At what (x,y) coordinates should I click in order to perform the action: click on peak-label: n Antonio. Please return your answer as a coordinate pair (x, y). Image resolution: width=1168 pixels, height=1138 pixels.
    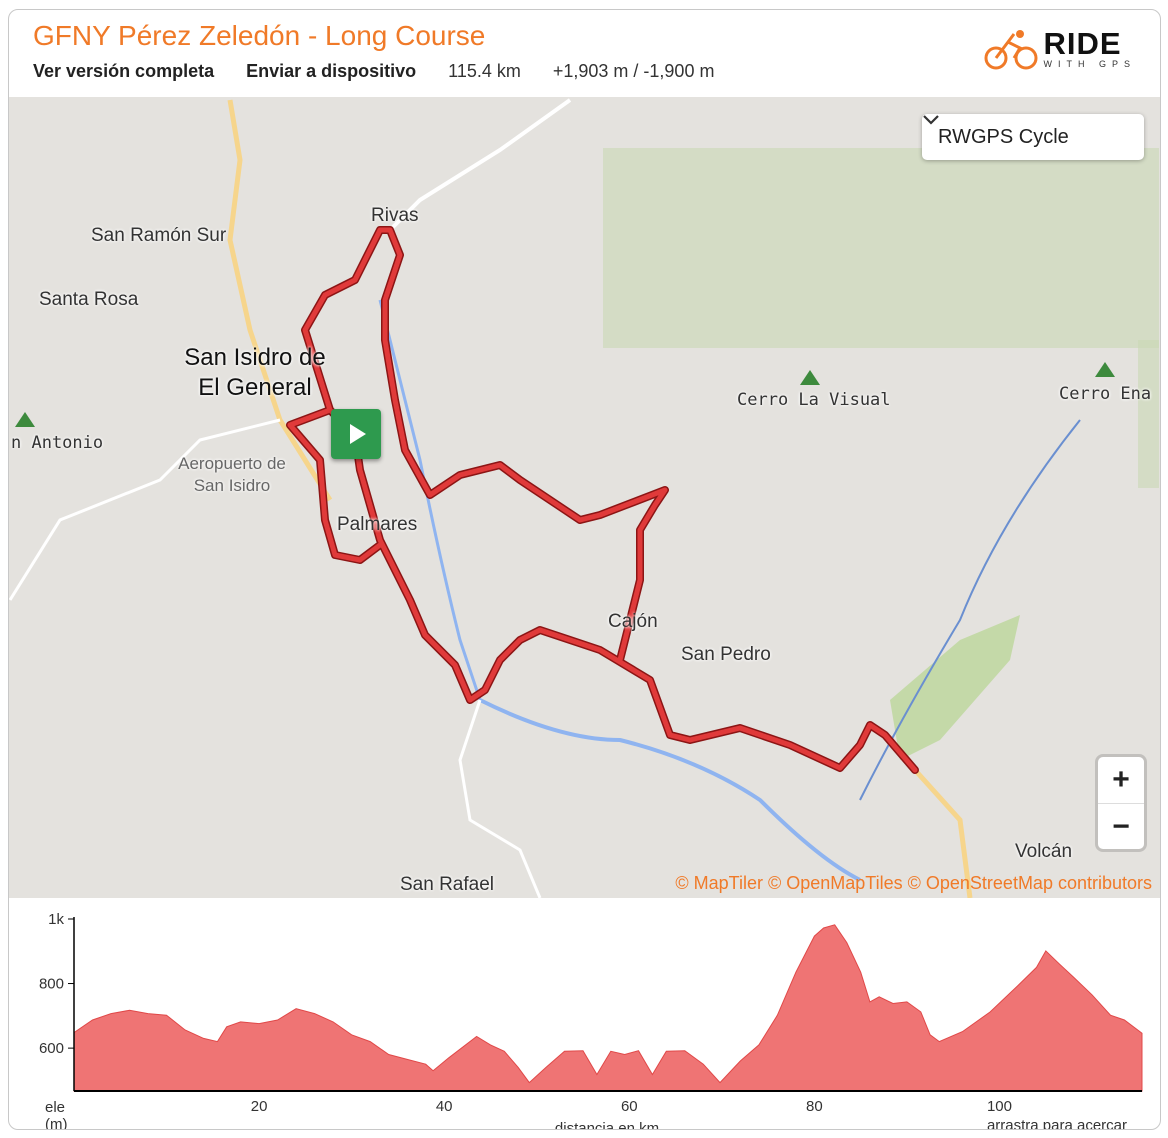
    Looking at the image, I should click on (57, 443).